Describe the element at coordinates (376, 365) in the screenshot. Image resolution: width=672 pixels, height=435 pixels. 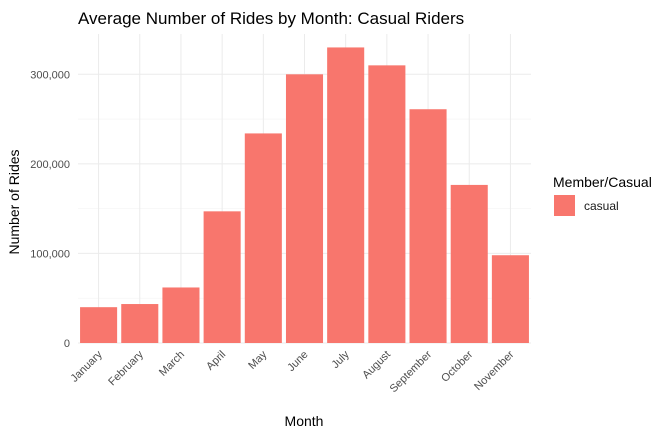
I see `x-tick-label: August` at that location.